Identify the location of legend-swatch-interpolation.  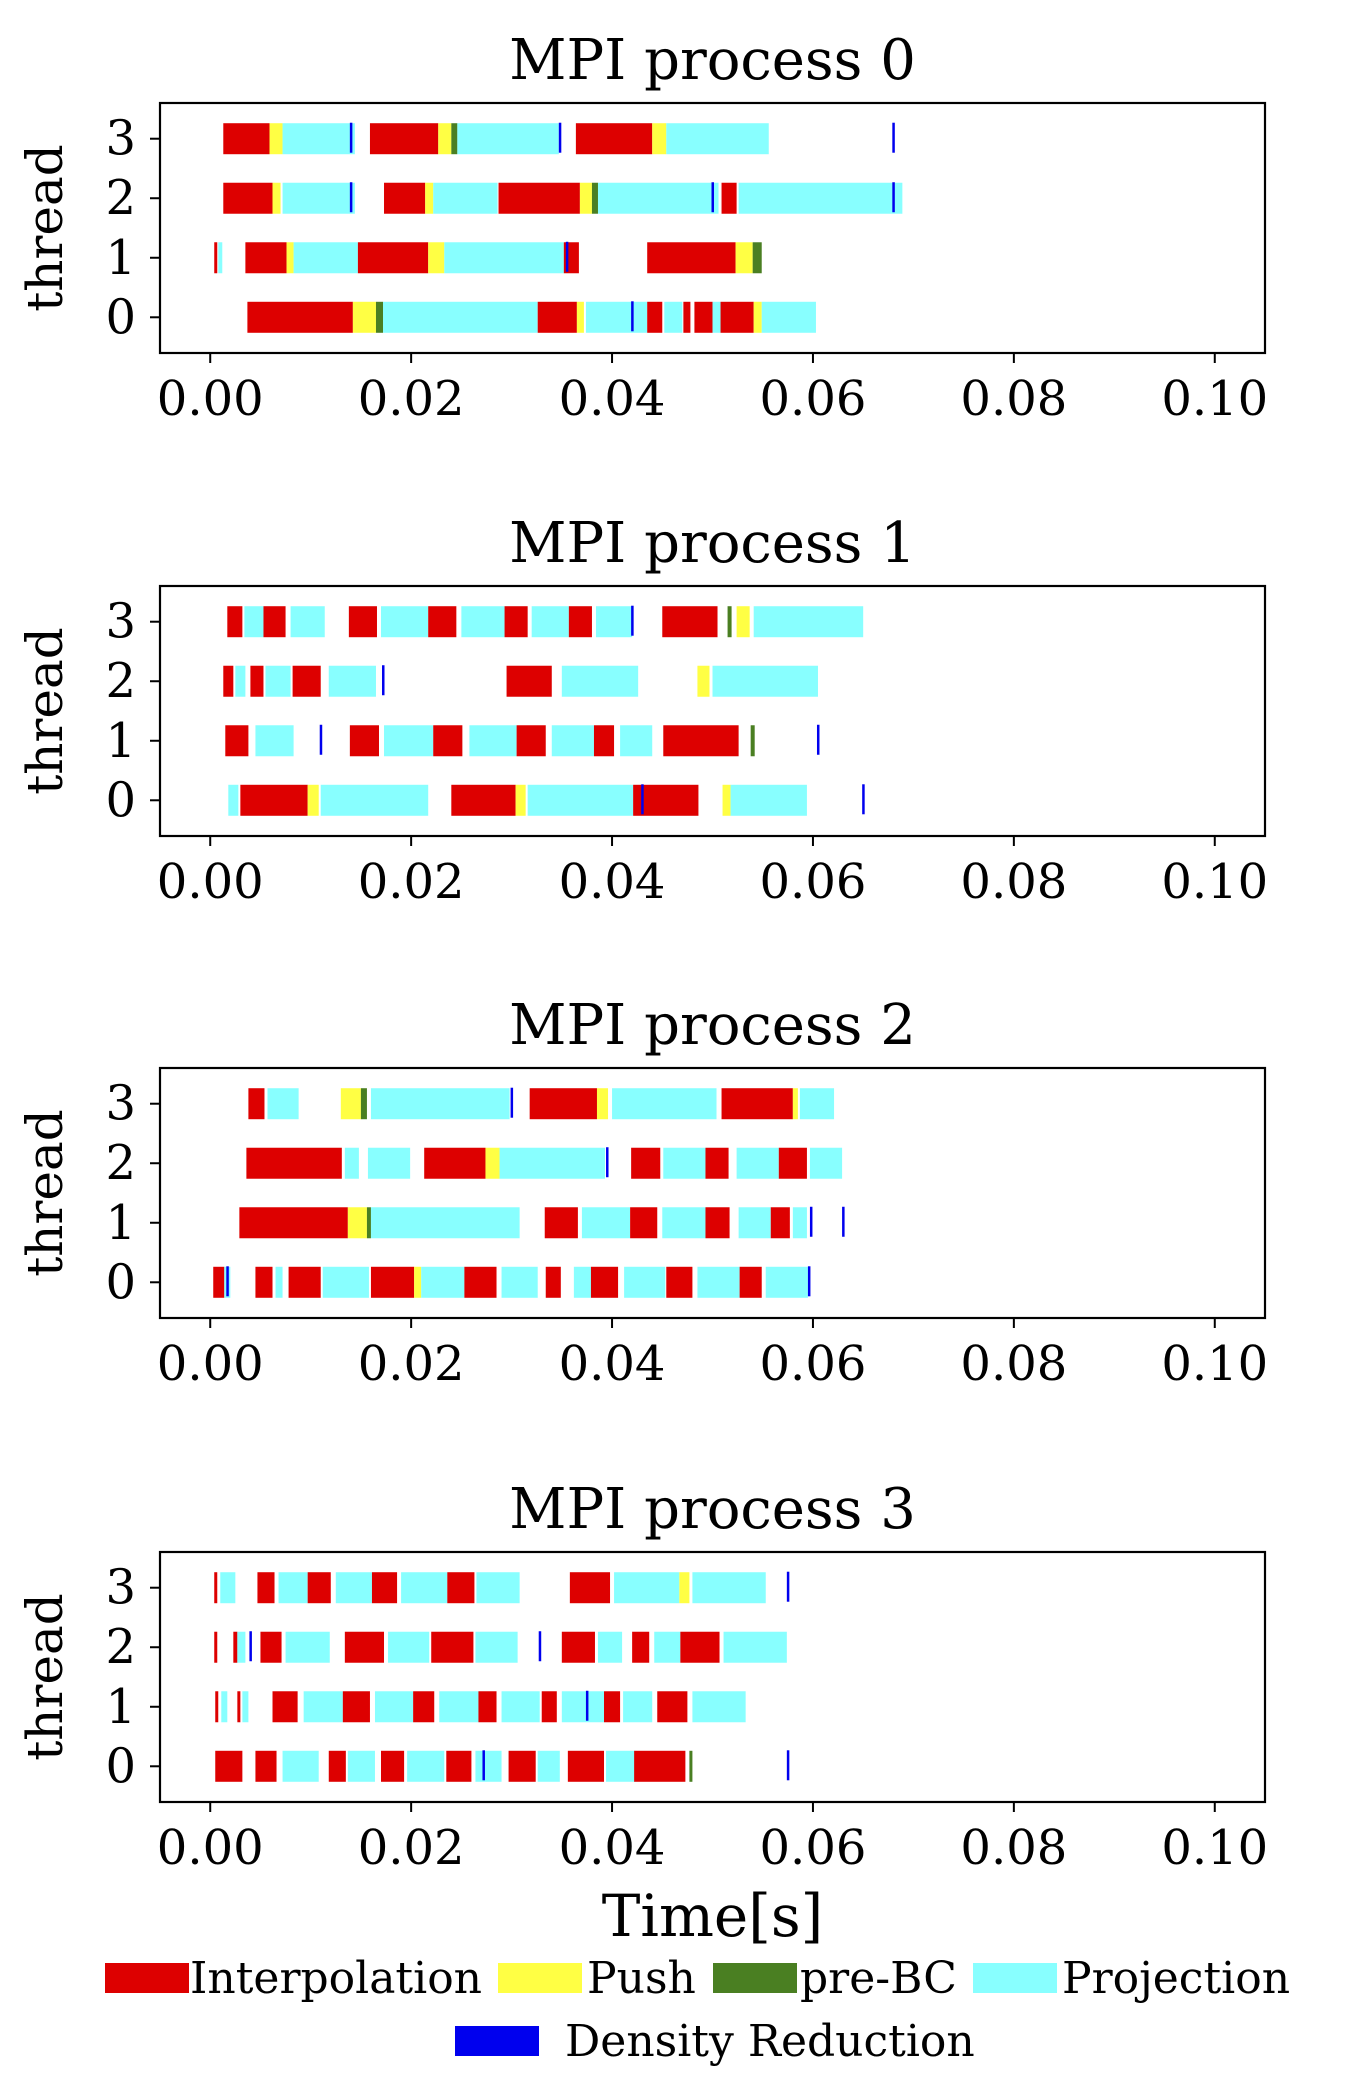
(147, 1978).